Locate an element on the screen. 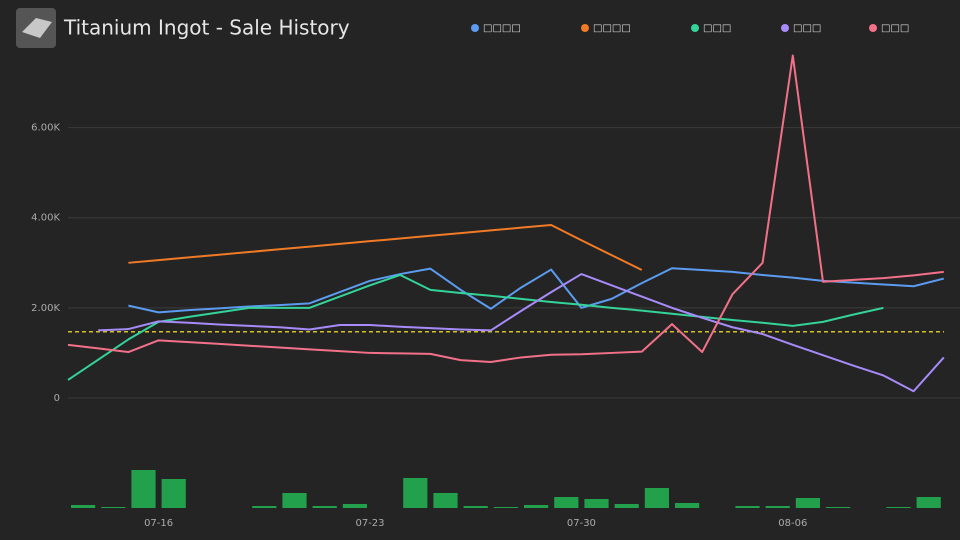 Image resolution: width=960 pixels, height=540 pixels. y-tick-label: 4.00K is located at coordinates (45, 218).